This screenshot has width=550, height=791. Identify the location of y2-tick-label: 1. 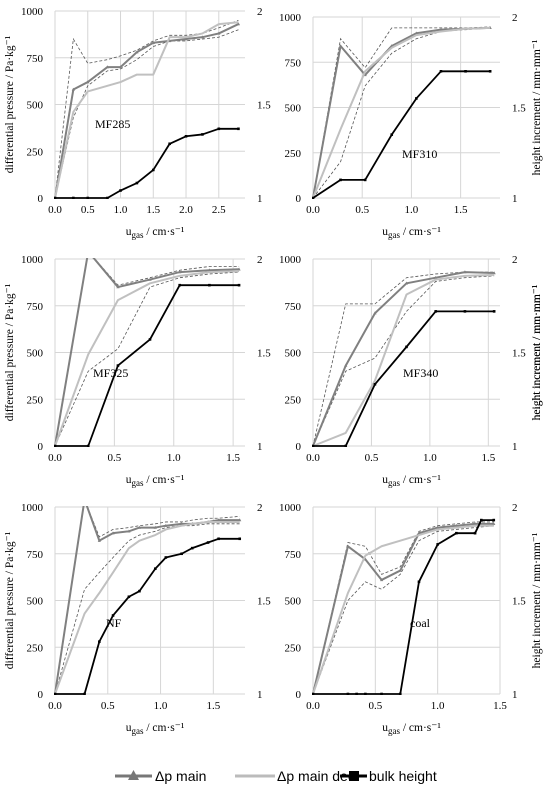
(260, 447).